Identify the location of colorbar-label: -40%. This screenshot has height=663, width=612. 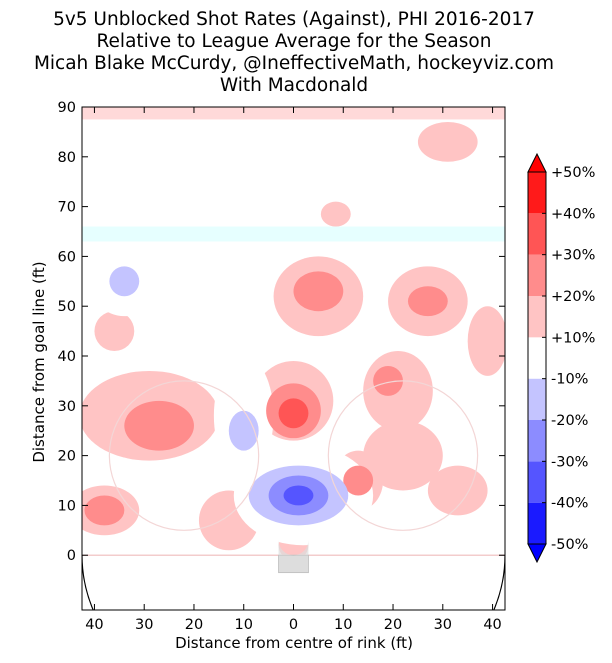
(569, 504).